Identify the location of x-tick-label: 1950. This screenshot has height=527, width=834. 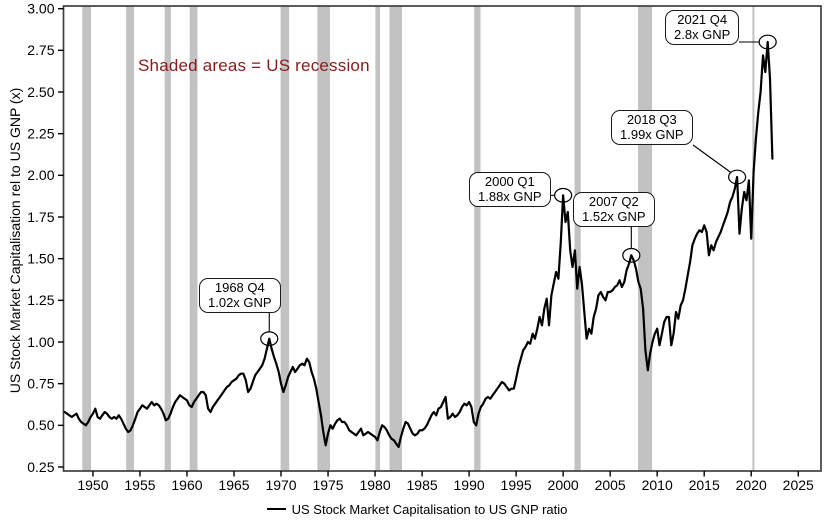
(92, 485).